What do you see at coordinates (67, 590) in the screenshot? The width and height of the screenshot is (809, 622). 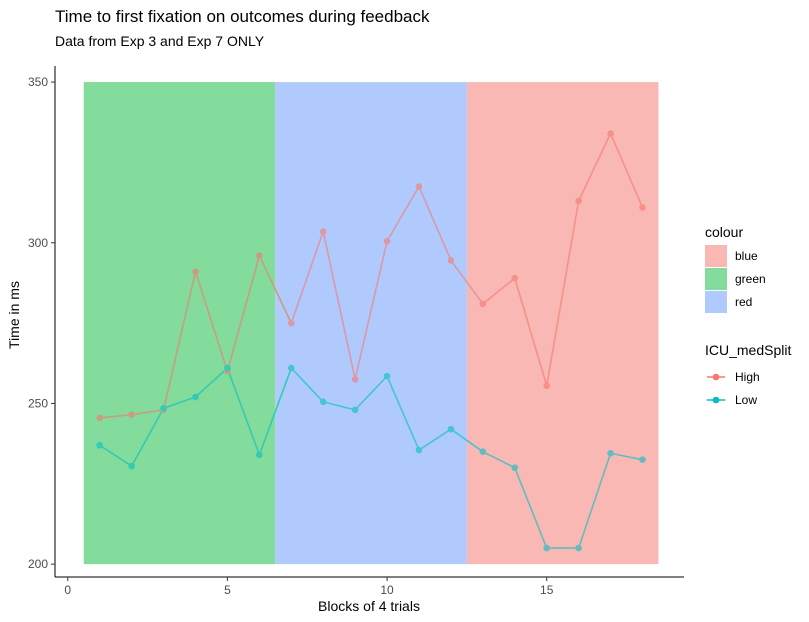 I see `x-tick-label: 0` at bounding box center [67, 590].